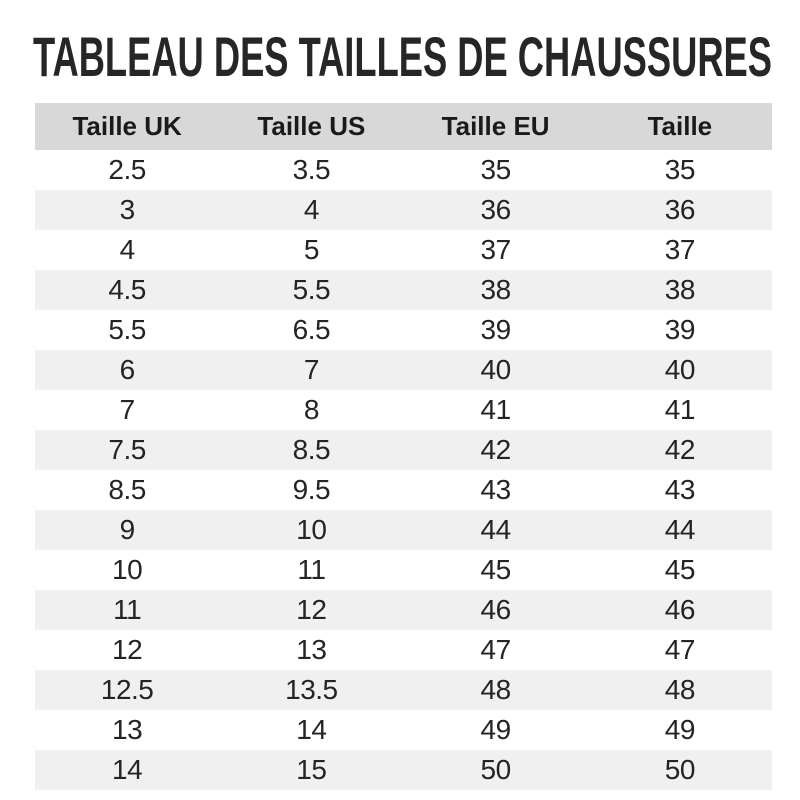 The height and width of the screenshot is (800, 800). I want to click on table-row: 13 14 49 49, so click(403, 730).